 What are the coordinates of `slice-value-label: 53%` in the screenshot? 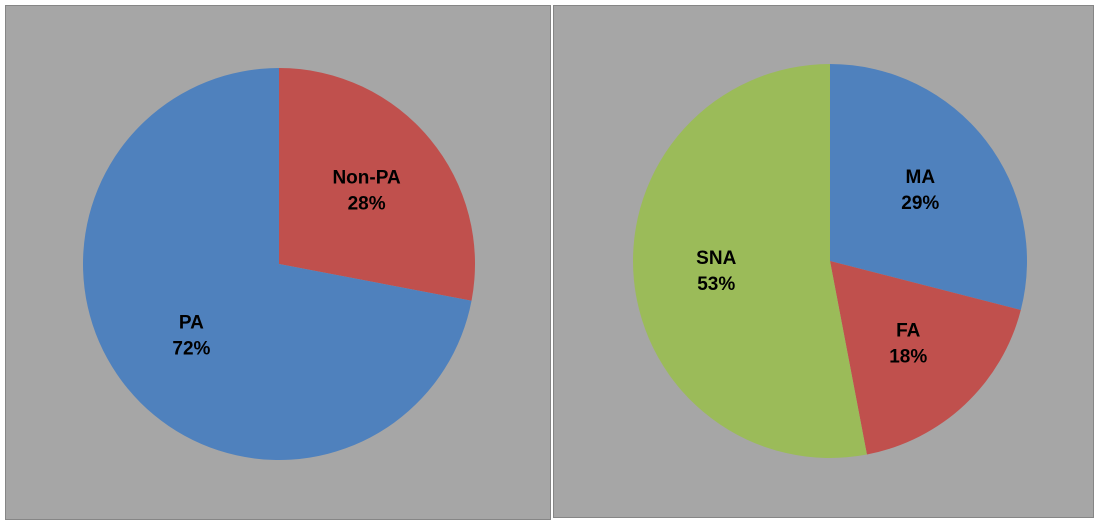 It's located at (716, 284).